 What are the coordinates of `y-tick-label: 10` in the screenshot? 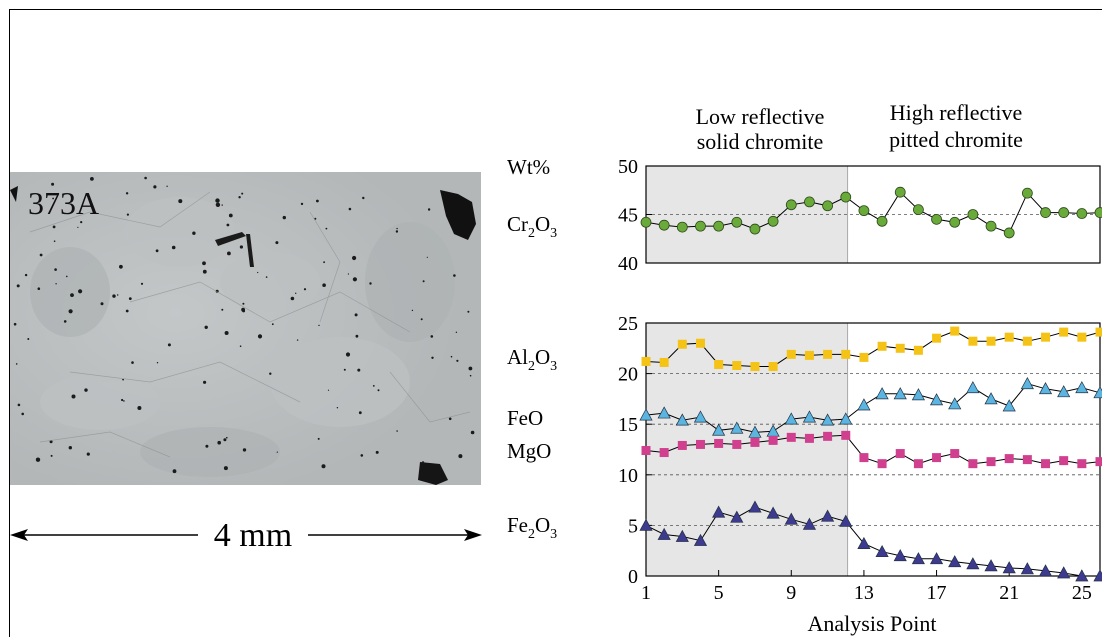 It's located at (628, 476).